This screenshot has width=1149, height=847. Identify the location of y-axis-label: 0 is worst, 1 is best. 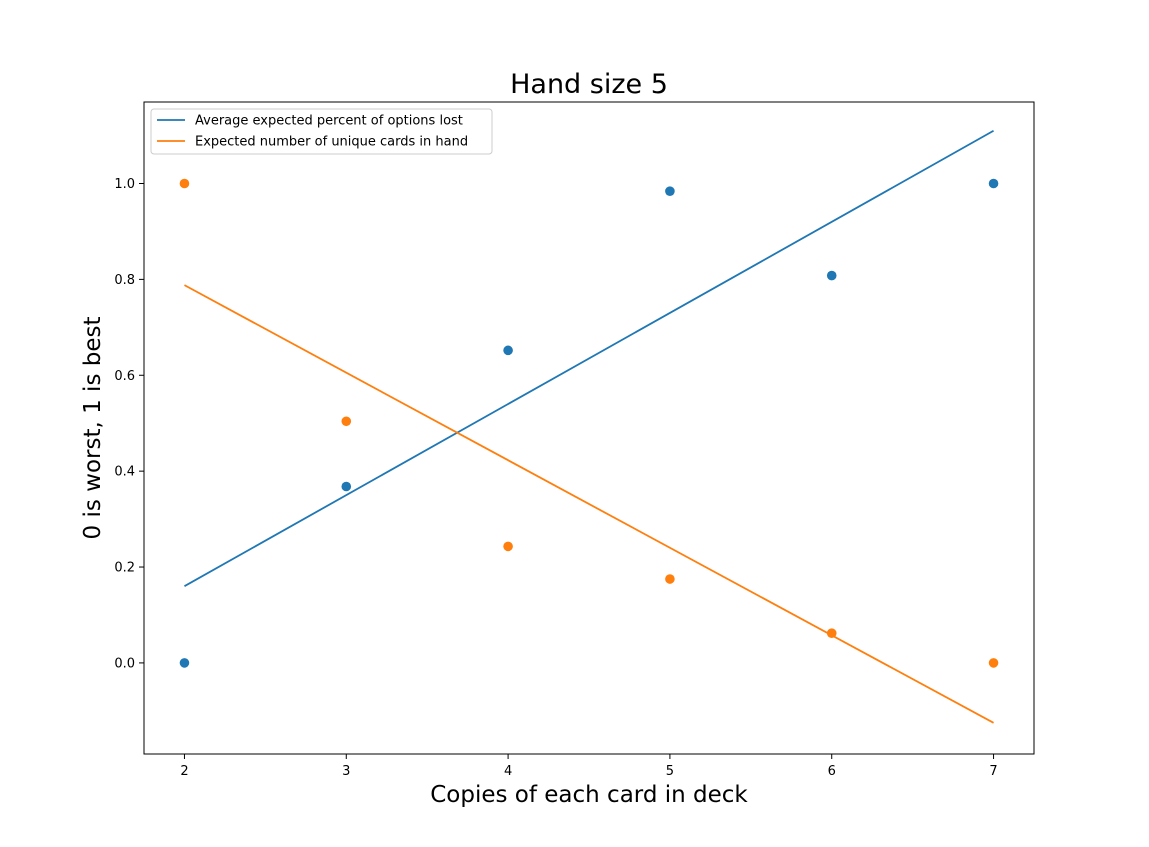
(93, 428).